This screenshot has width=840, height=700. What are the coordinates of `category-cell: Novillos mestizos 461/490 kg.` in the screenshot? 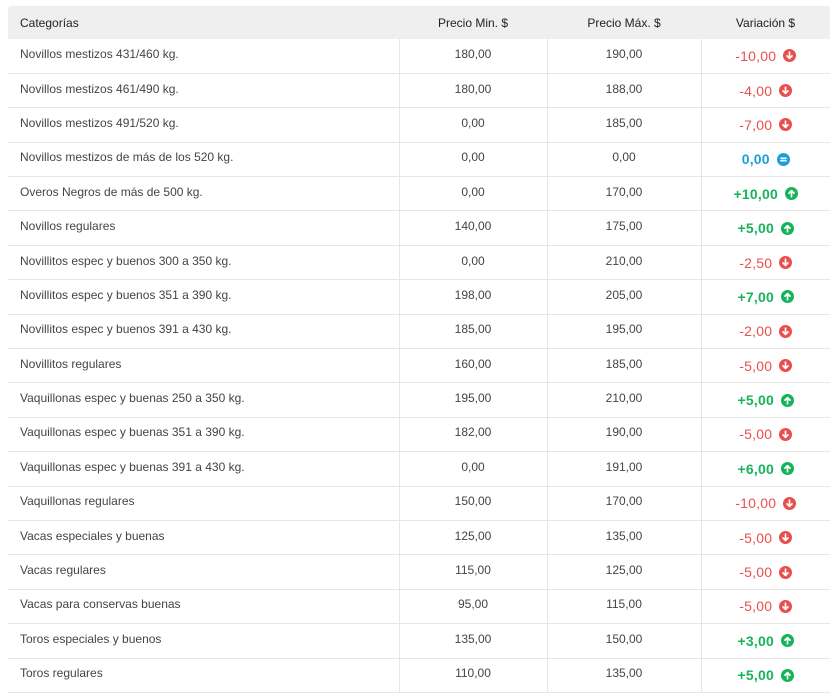 It's located at (204, 91).